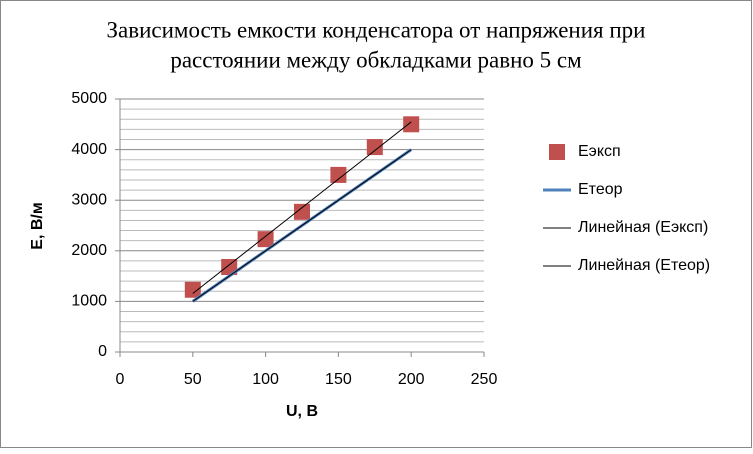 Image resolution: width=753 pixels, height=454 pixels. Describe the element at coordinates (37, 225) in the screenshot. I see `y-axis-label: E, B/м` at that location.